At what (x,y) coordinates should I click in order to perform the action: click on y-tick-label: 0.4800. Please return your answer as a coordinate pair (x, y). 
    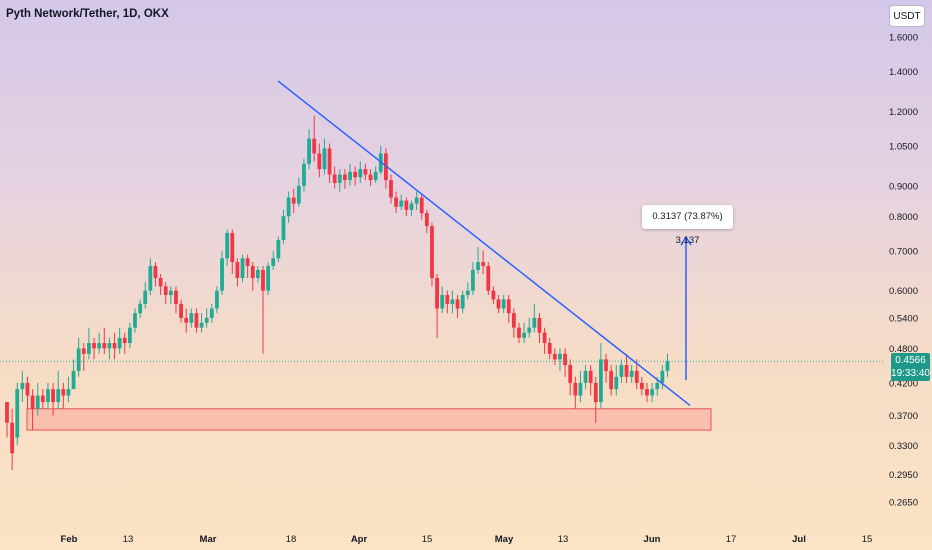
    Looking at the image, I should click on (903, 349).